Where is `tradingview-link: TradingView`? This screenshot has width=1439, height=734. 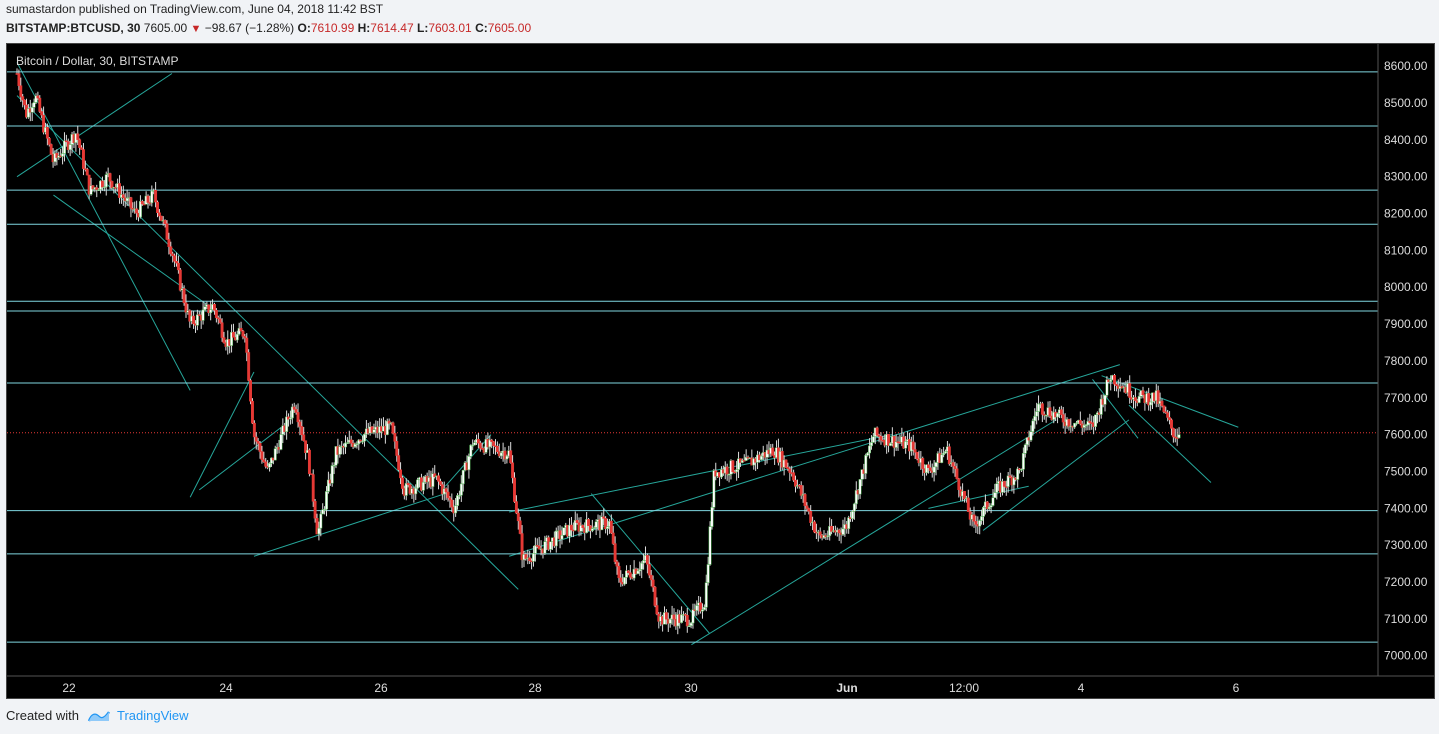
tradingview-link: TradingView is located at coordinates (138, 715).